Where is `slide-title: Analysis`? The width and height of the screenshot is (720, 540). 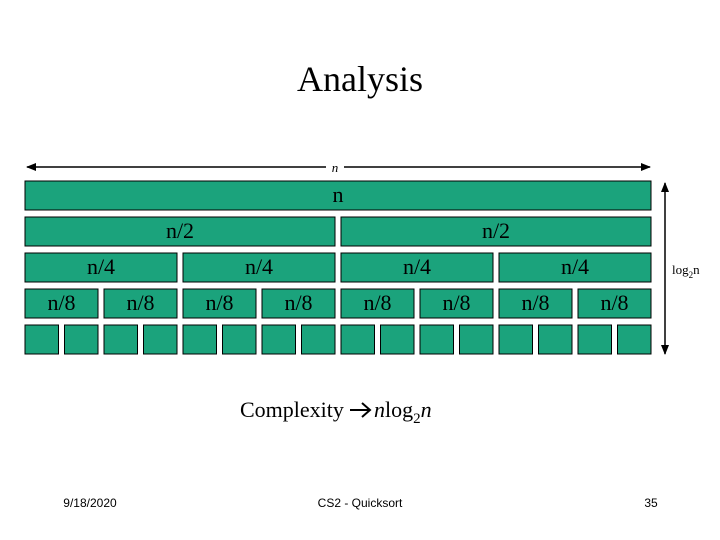
slide-title: Analysis is located at coordinates (360, 79).